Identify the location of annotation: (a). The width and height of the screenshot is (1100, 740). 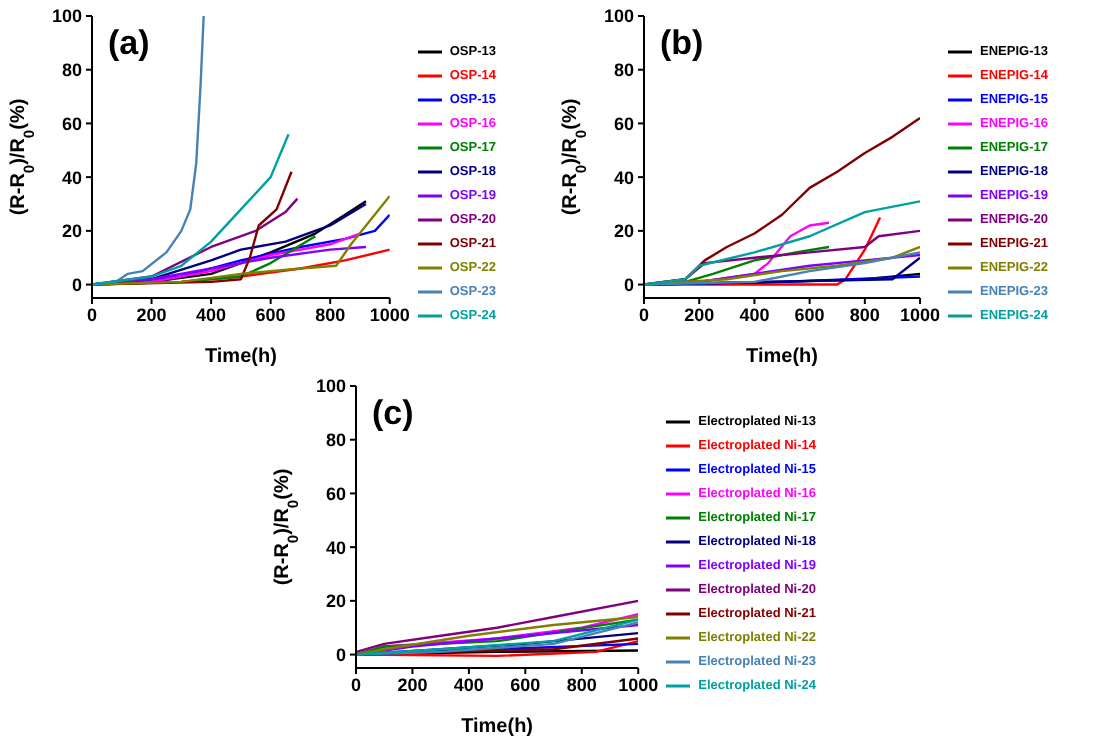
(129, 44).